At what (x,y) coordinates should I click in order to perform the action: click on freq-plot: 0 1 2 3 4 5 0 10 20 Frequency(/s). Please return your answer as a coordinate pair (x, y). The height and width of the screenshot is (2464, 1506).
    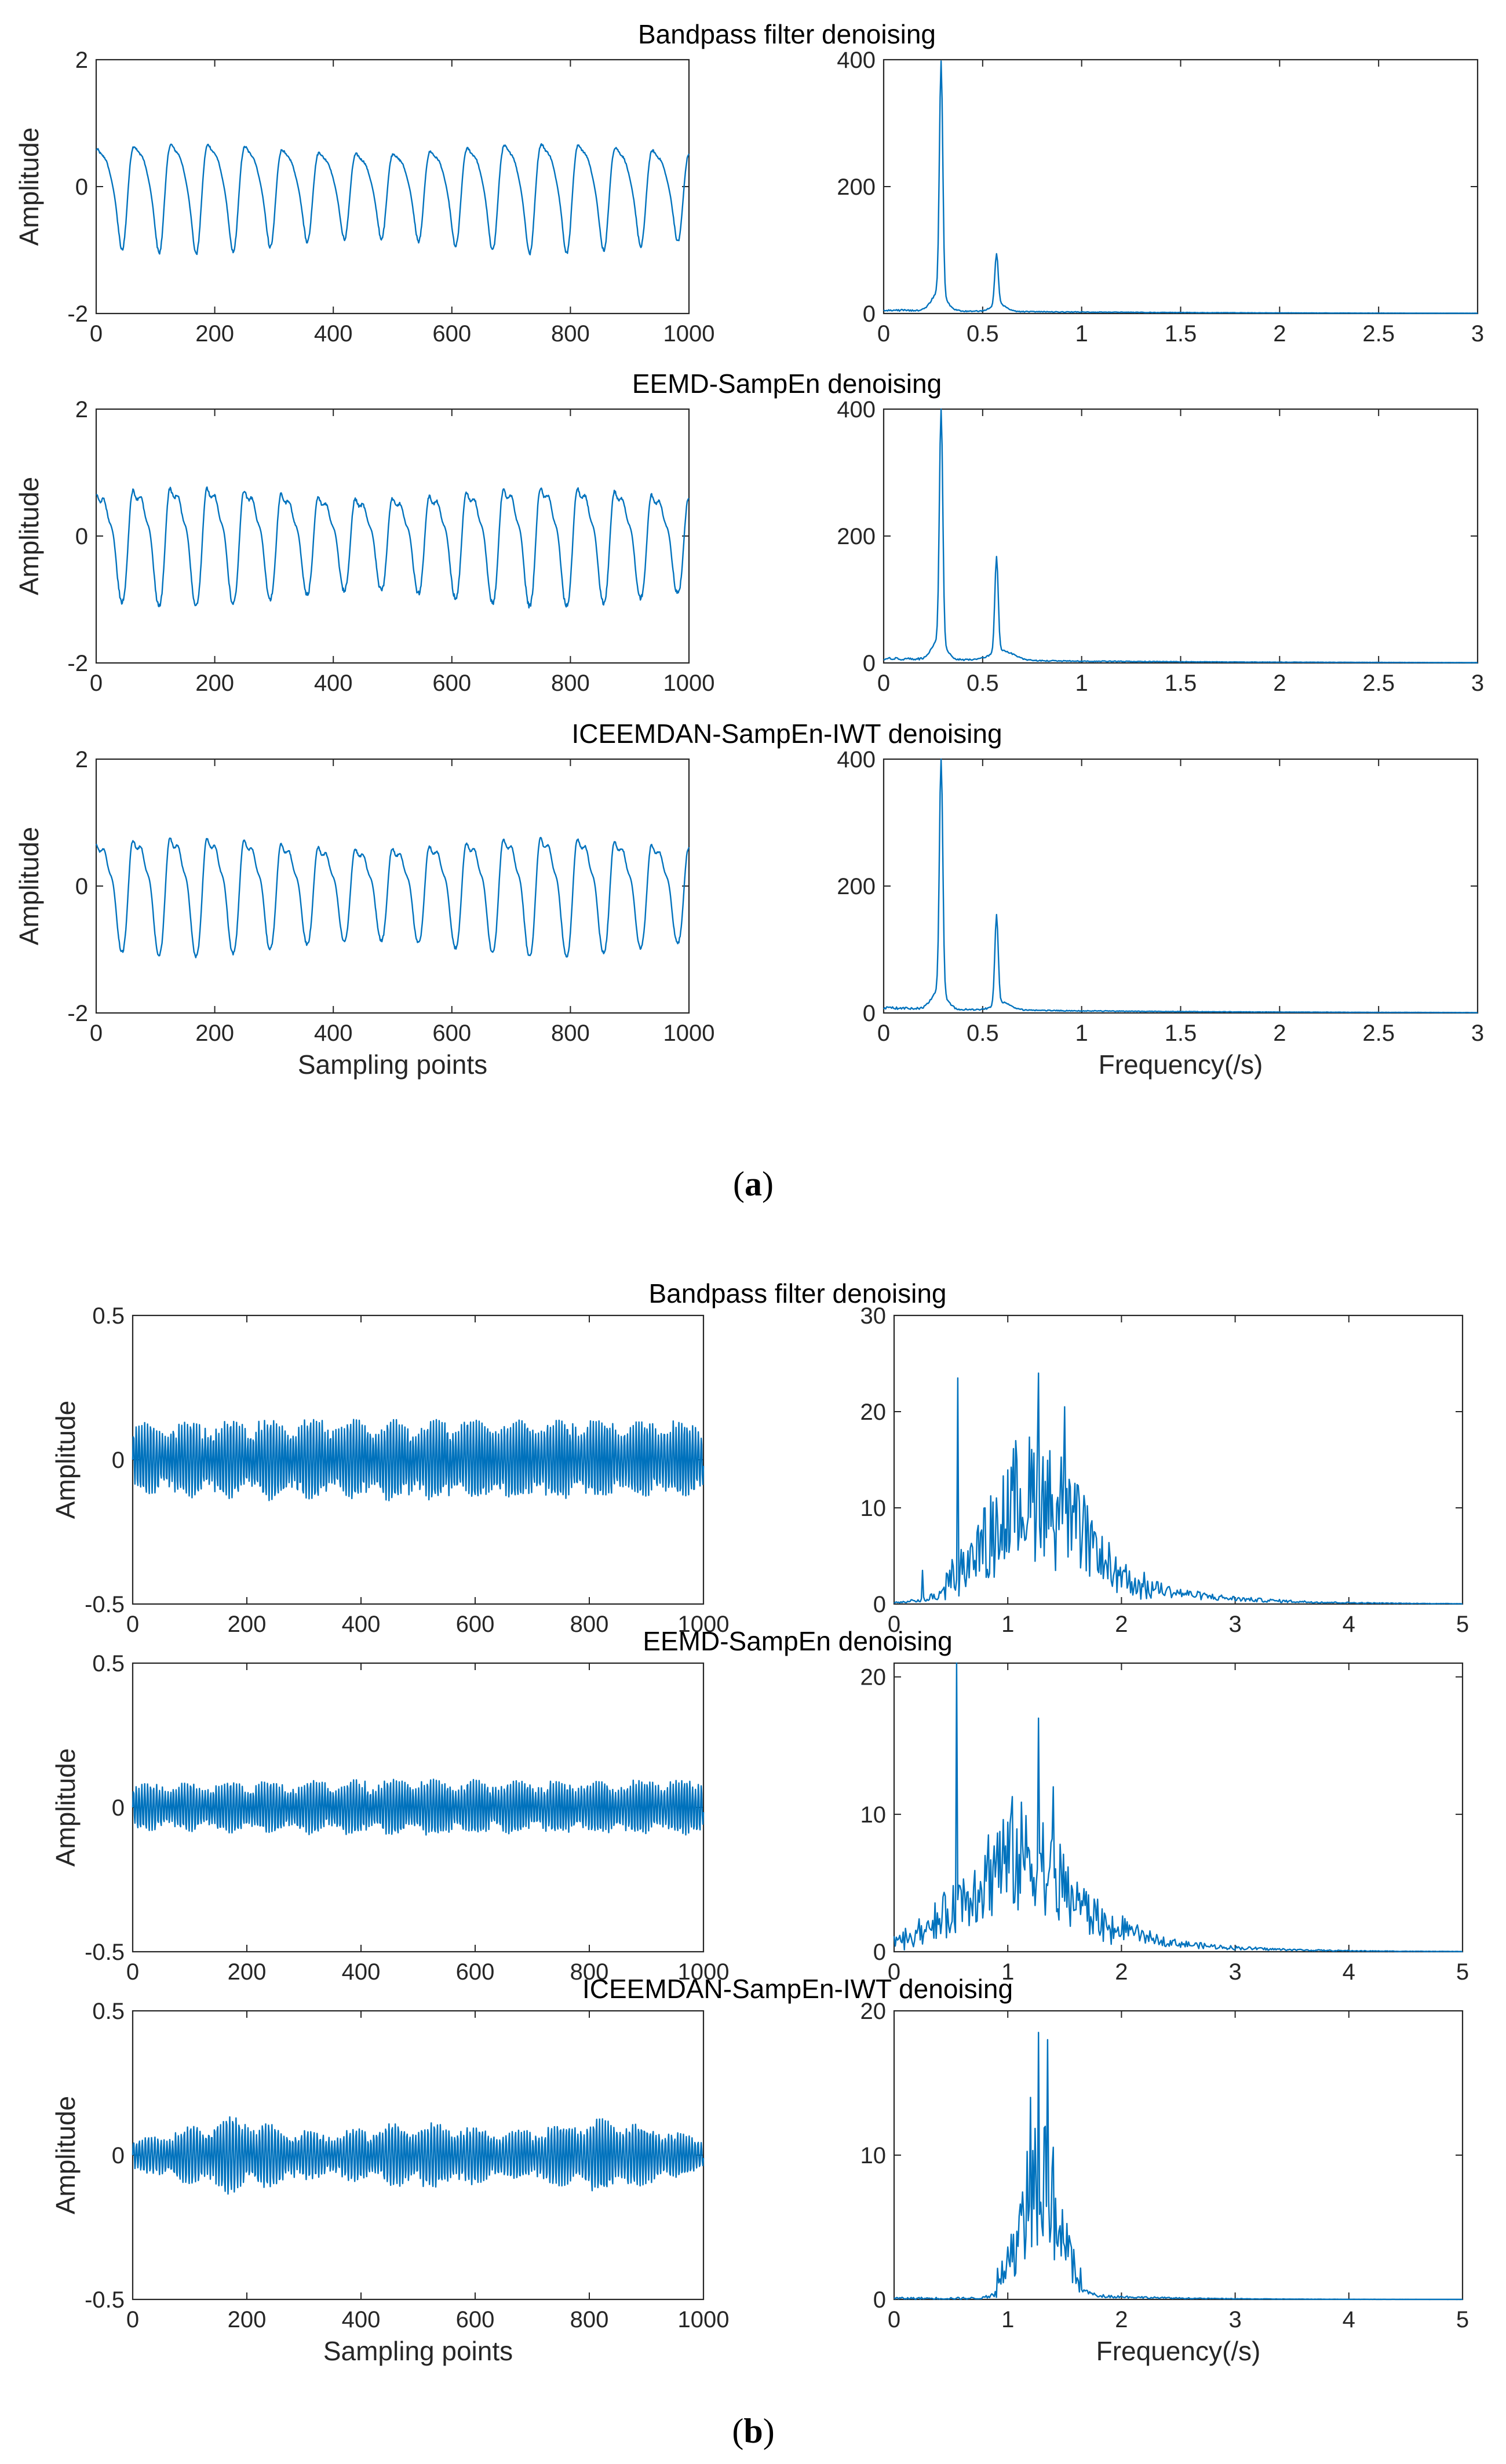
    Looking at the image, I should click on (1164, 2182).